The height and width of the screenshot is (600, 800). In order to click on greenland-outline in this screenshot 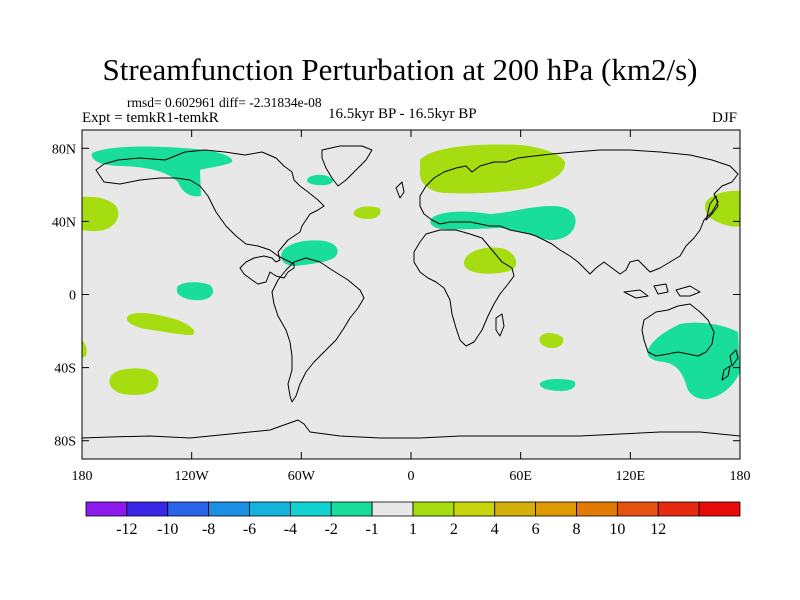, I will do `click(347, 166)`.